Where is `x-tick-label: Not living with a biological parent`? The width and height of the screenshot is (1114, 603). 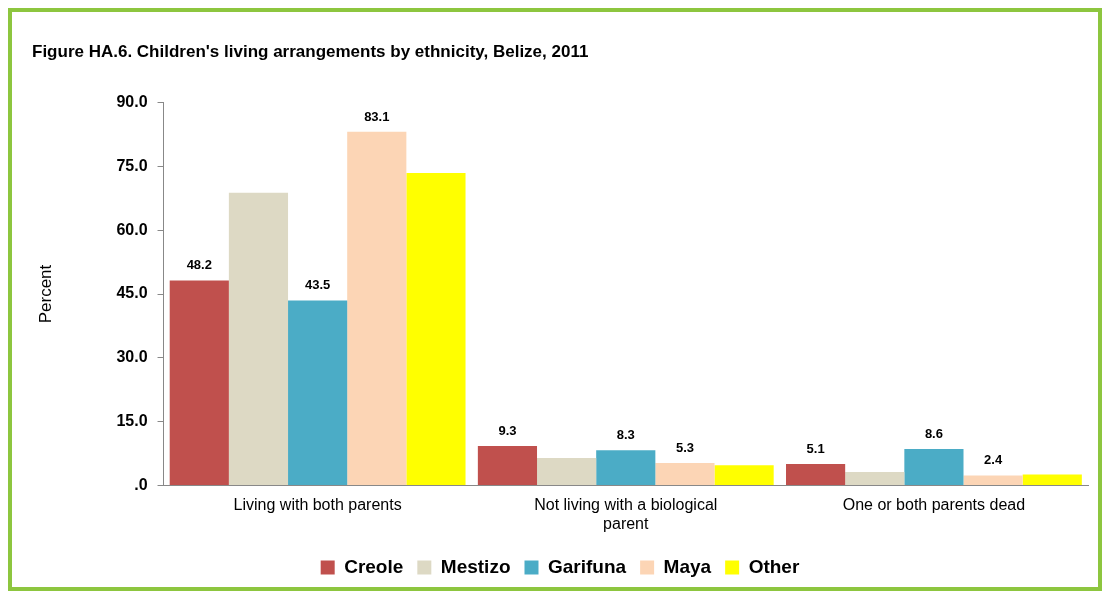 x-tick-label: Not living with a biological parent is located at coordinates (626, 513).